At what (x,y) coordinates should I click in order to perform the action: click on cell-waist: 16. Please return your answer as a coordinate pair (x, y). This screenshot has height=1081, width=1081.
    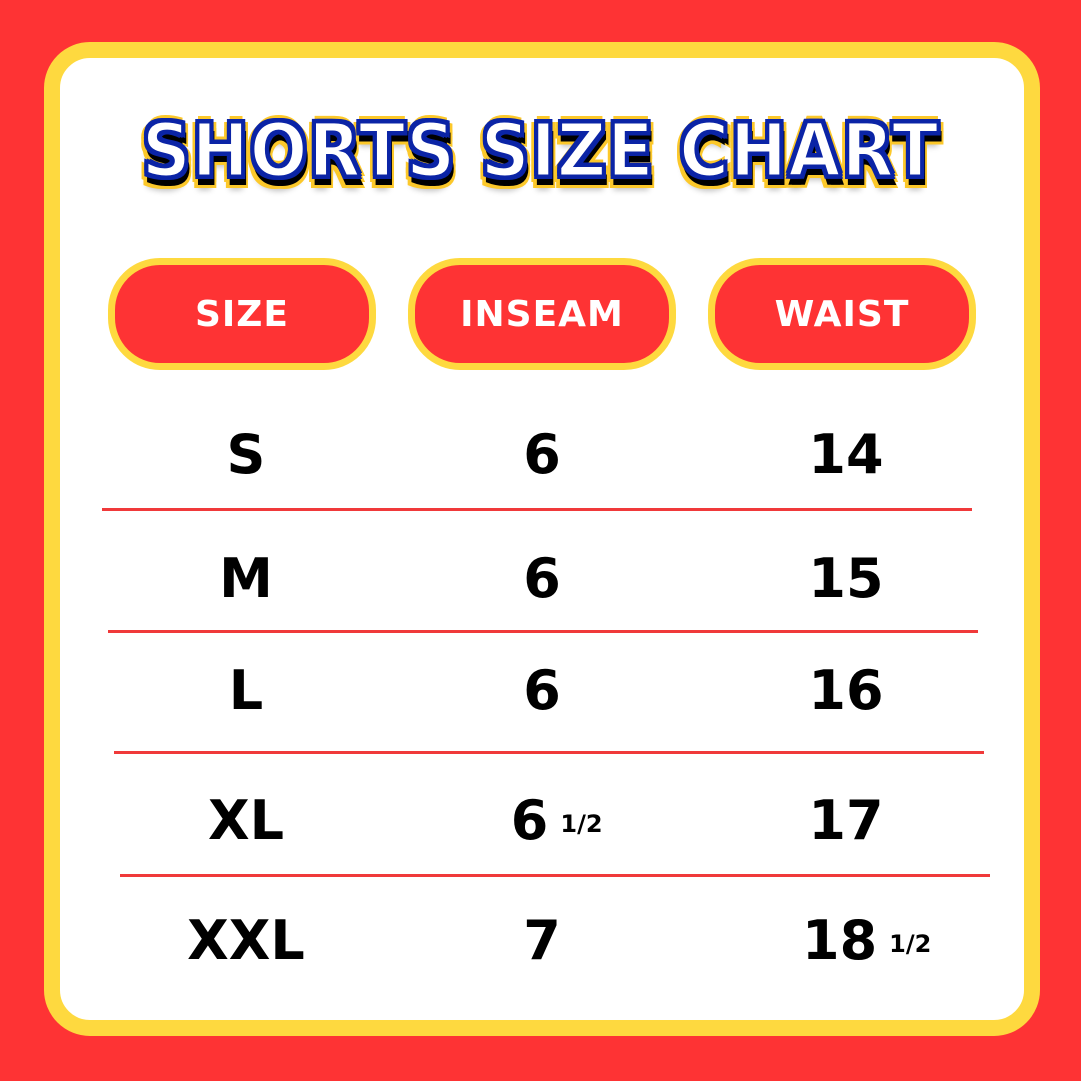
    Looking at the image, I should click on (845, 691).